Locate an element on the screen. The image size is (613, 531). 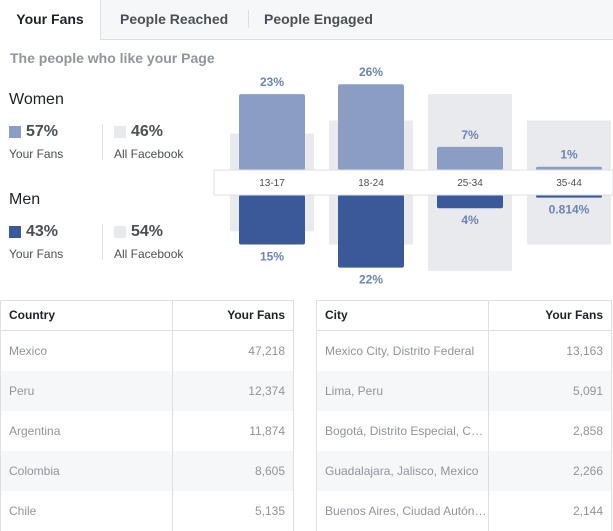
country-name: Chile is located at coordinates (23, 511).